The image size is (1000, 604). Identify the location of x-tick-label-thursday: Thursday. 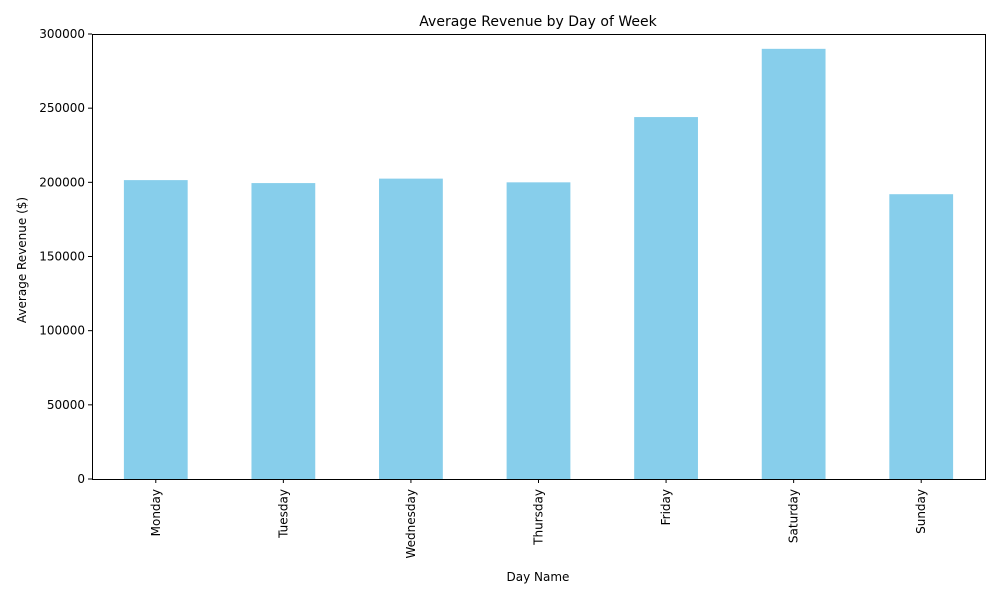
(539, 517).